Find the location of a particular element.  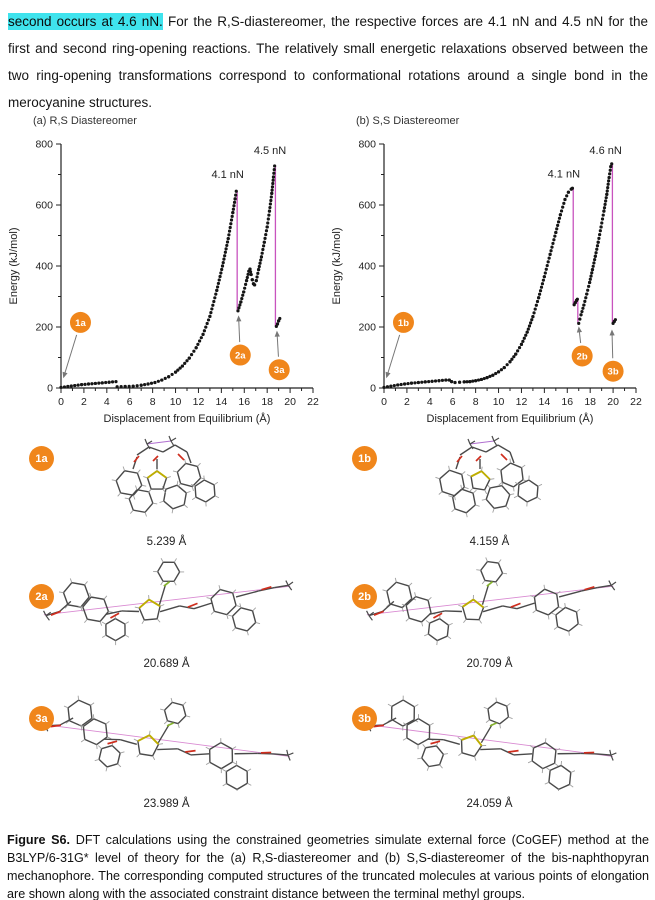

svg-text: 2b is located at coordinates (582, 356).